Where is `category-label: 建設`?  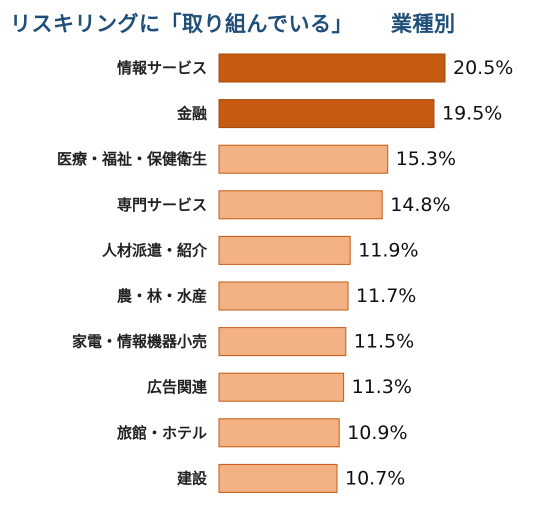 category-label: 建設 is located at coordinates (192, 478).